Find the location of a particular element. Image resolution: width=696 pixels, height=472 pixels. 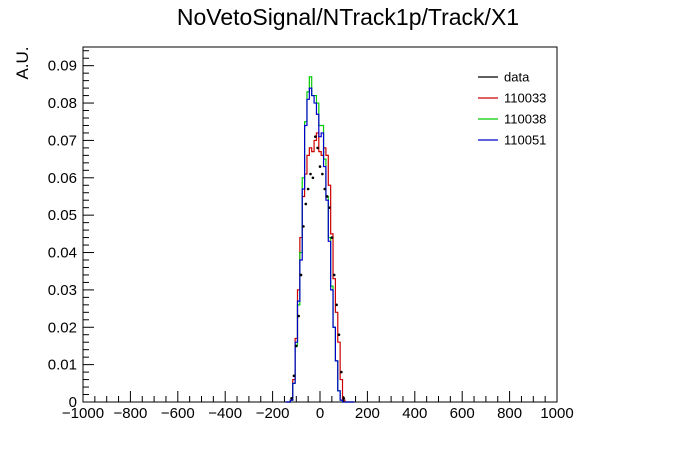

y-tick-label: 0.01 is located at coordinates (62, 365).